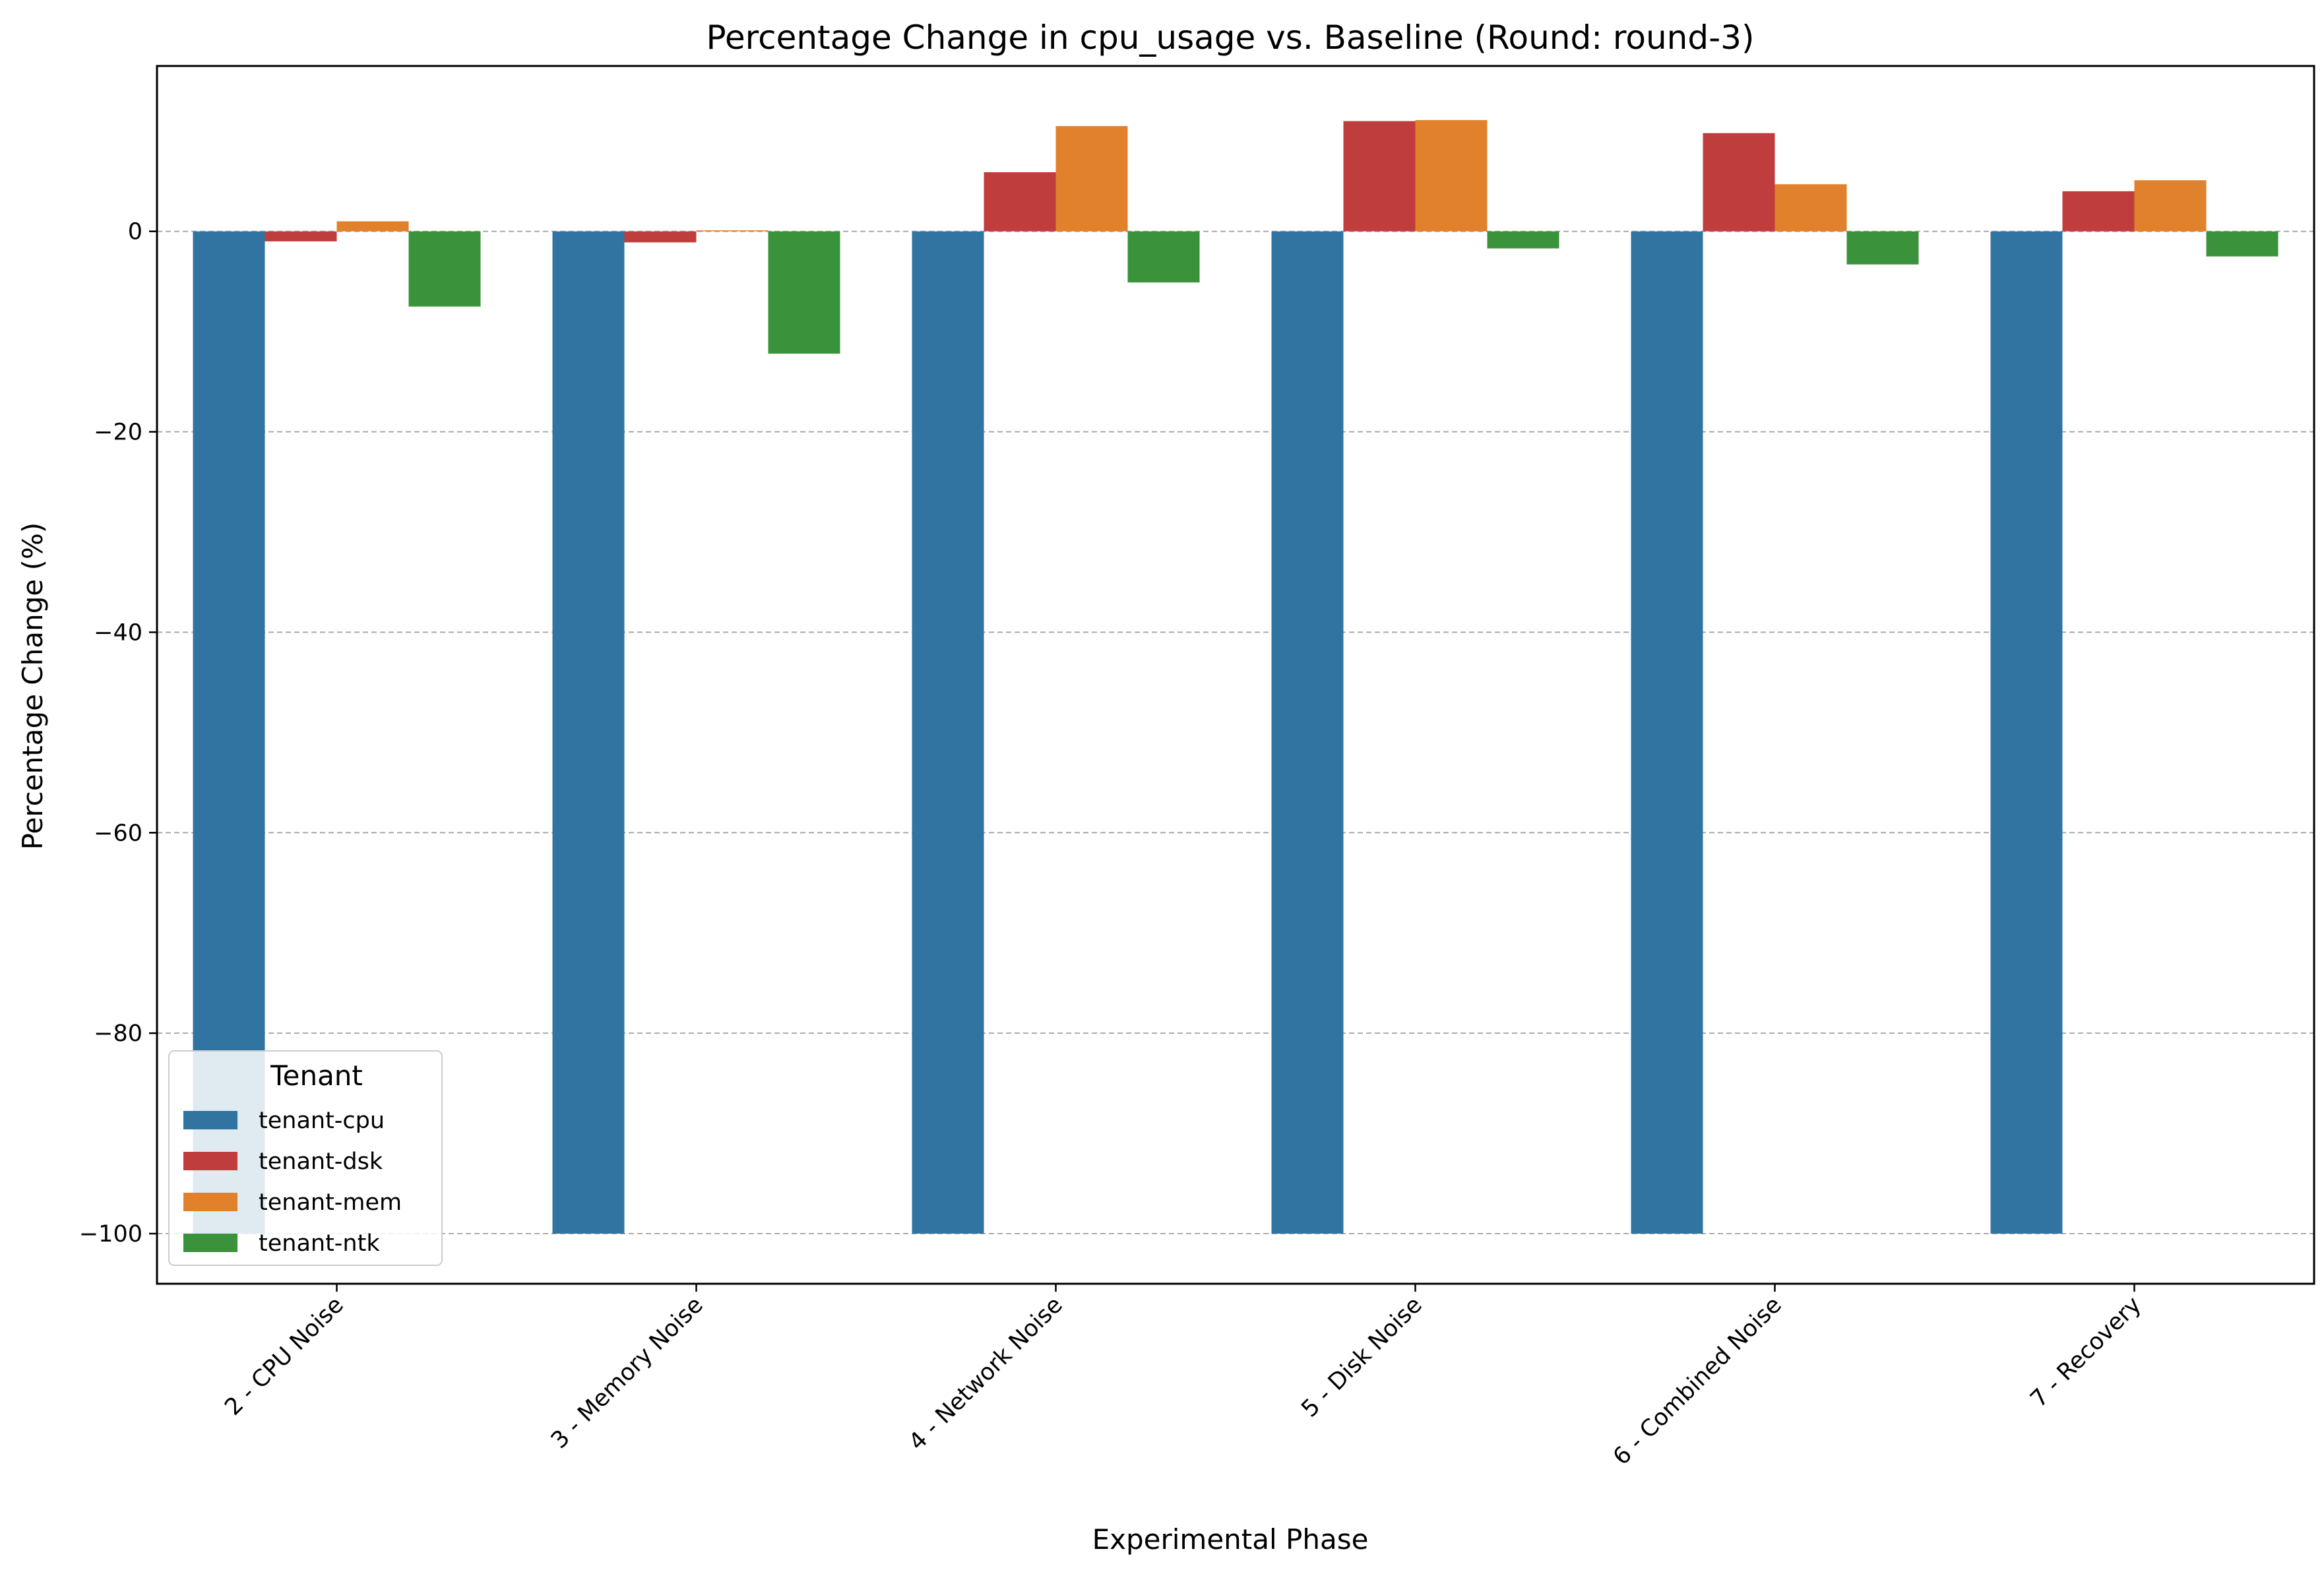 This screenshot has width=2324, height=1576. What do you see at coordinates (322, 1121) in the screenshot?
I see `legend-label: tenant-cpu` at bounding box center [322, 1121].